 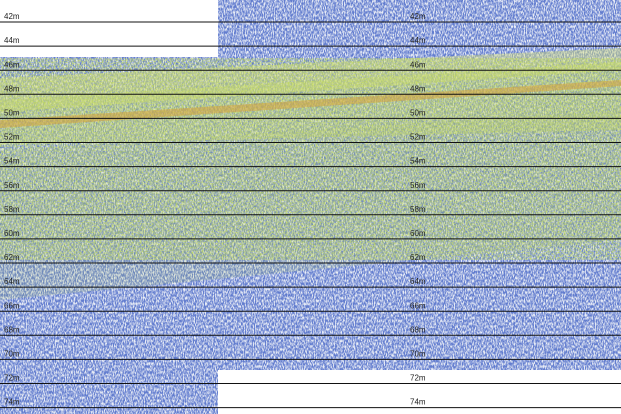 What do you see at coordinates (418, 354) in the screenshot?
I see `depth-label-center: 70m` at bounding box center [418, 354].